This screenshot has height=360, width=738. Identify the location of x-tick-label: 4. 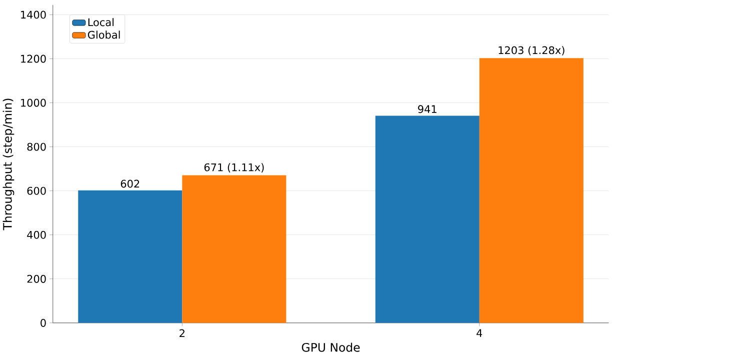
(479, 333).